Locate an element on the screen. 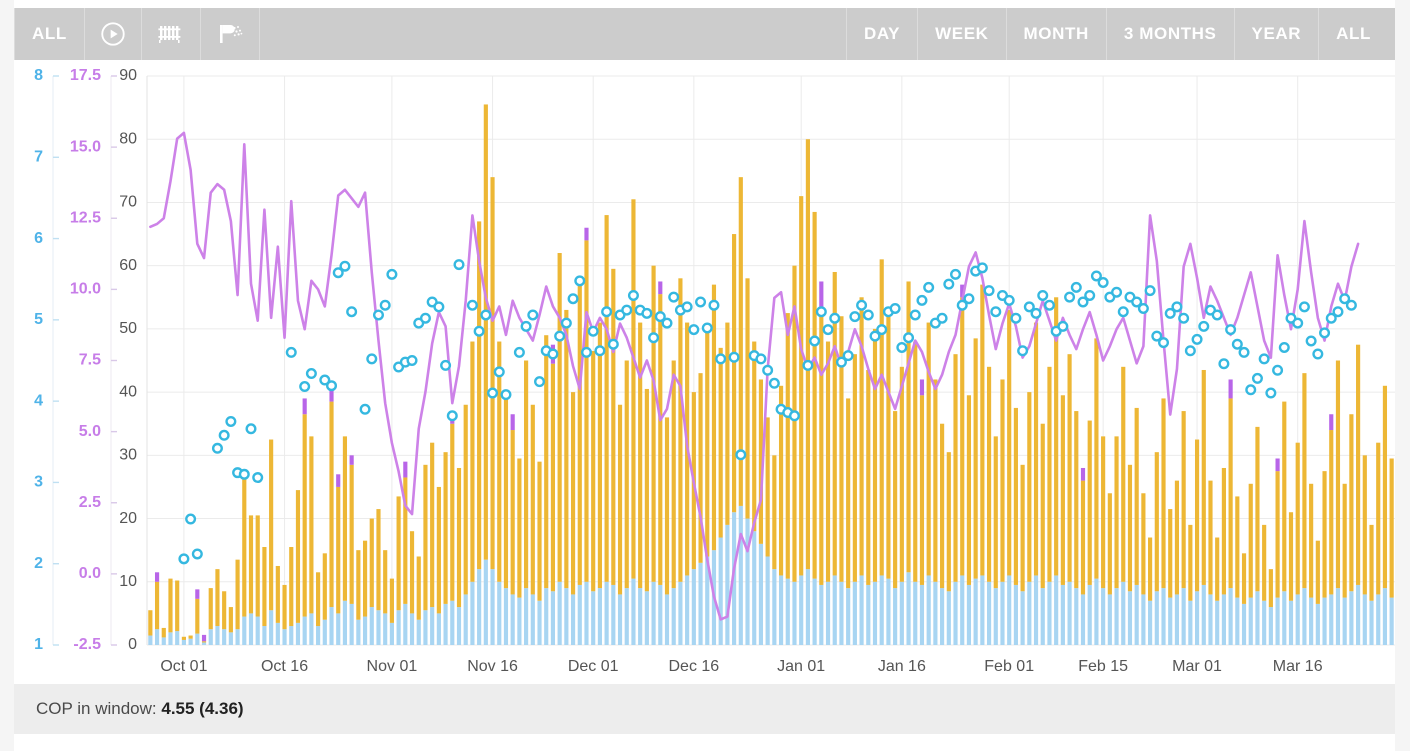 Image resolution: width=1410 pixels, height=751 pixels. range-three-months-label: 3 MONTHS is located at coordinates (1170, 33).